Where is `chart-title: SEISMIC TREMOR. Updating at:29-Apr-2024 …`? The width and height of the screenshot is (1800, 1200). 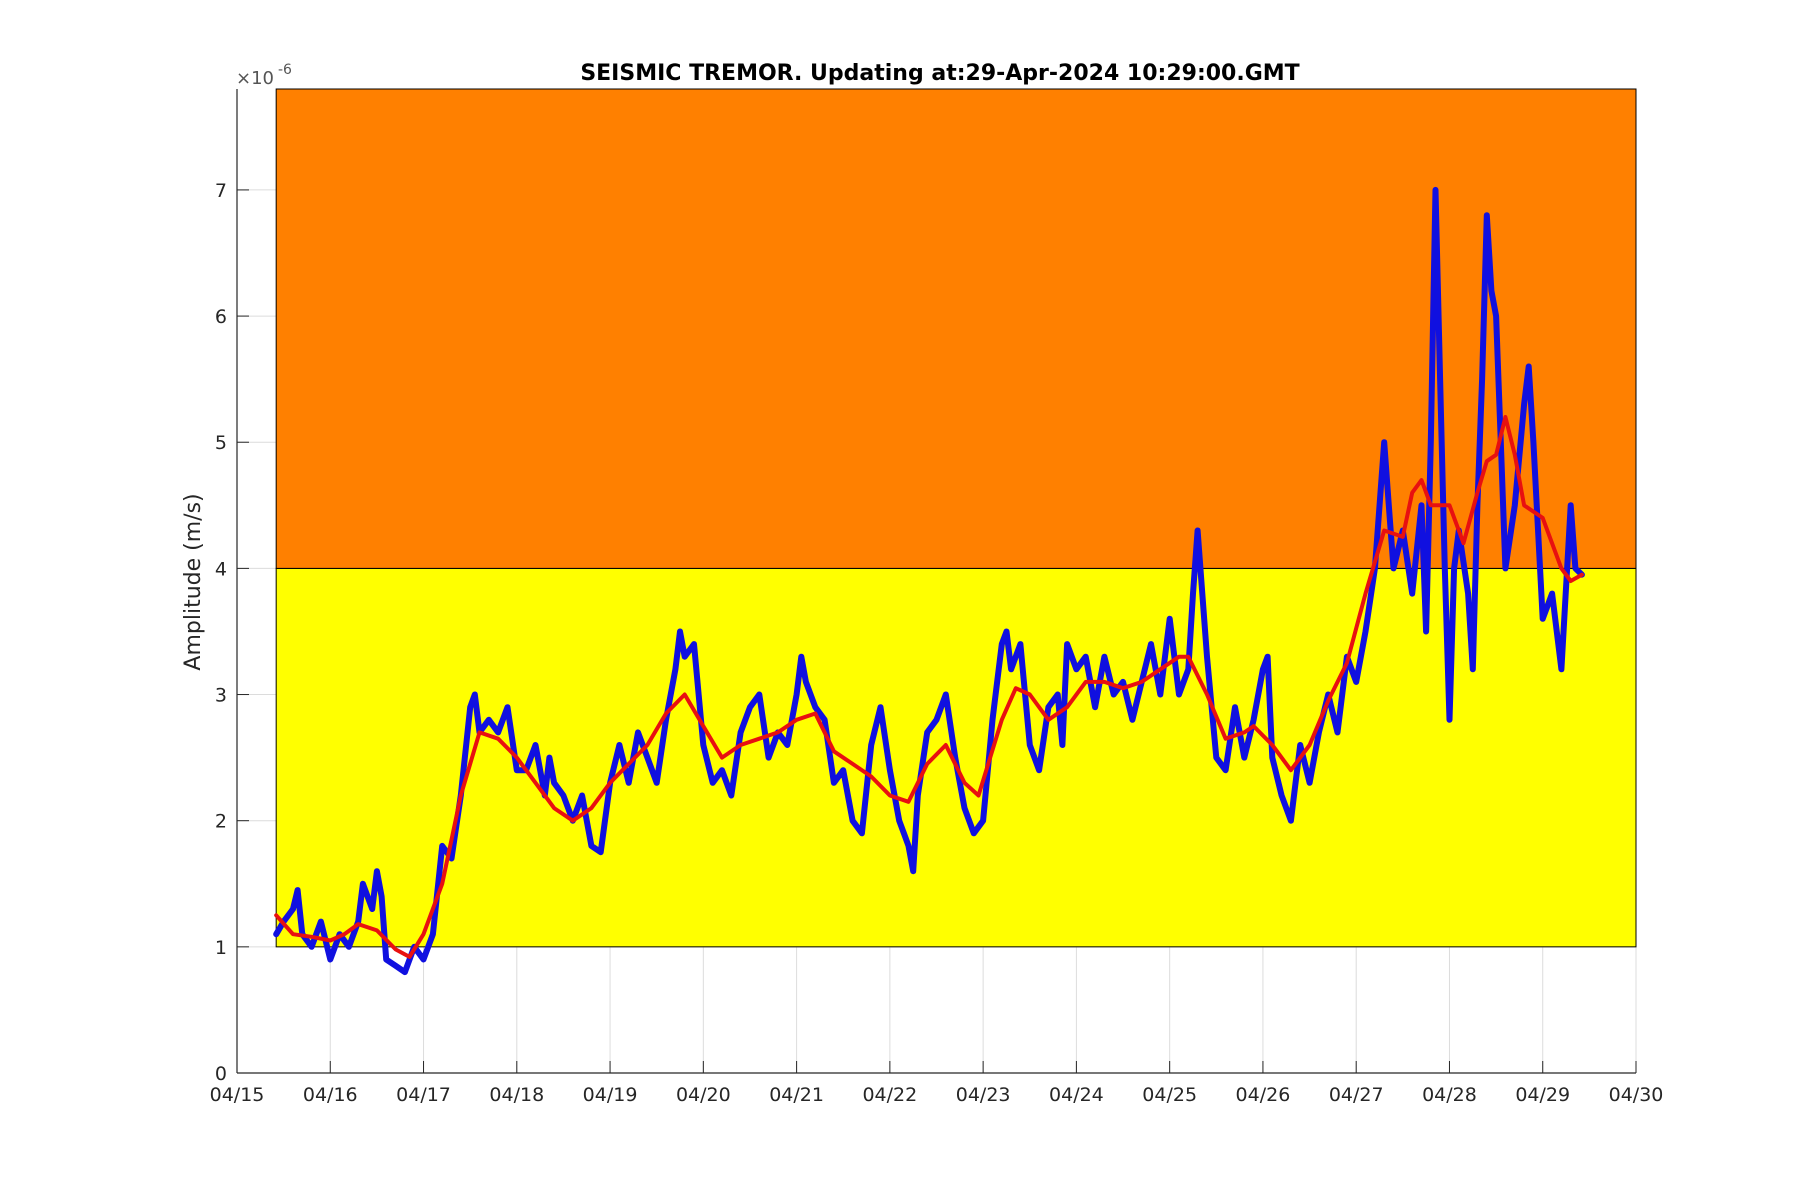 chart-title: SEISMIC TREMOR. Updating at:29-Apr-2024 … is located at coordinates (939, 73).